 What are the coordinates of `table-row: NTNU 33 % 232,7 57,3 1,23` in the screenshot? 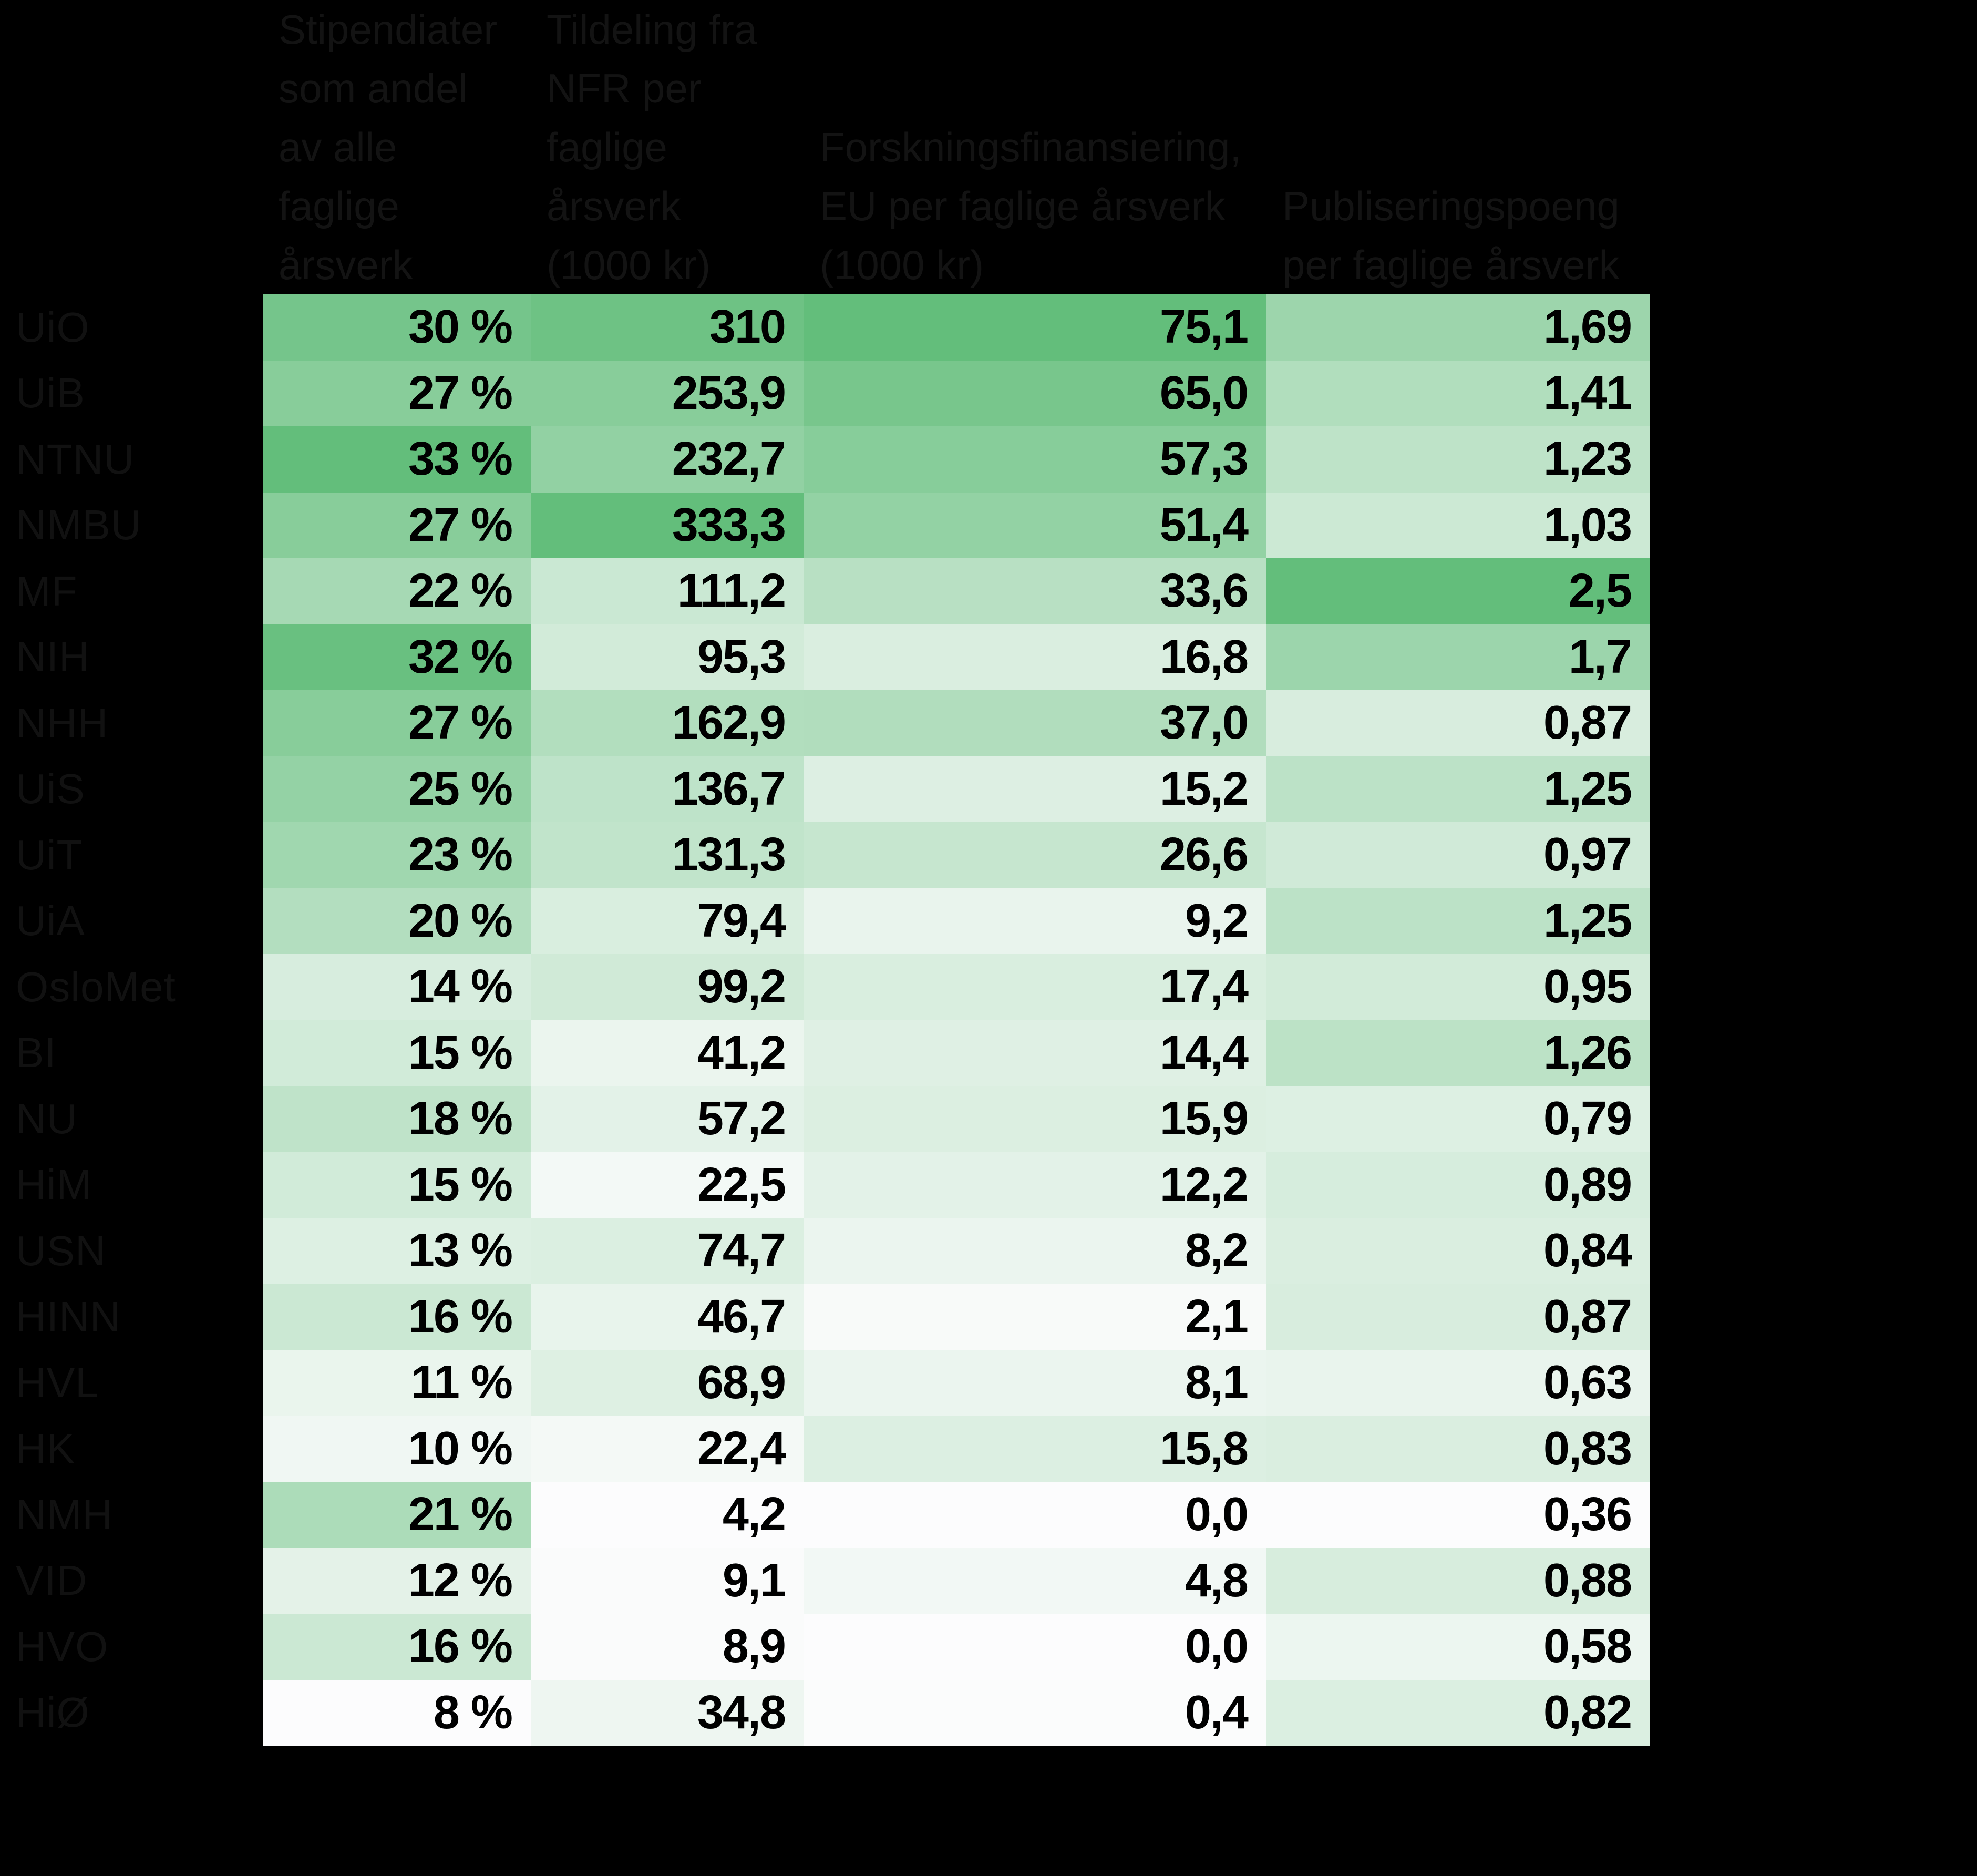 It's located at (988, 459).